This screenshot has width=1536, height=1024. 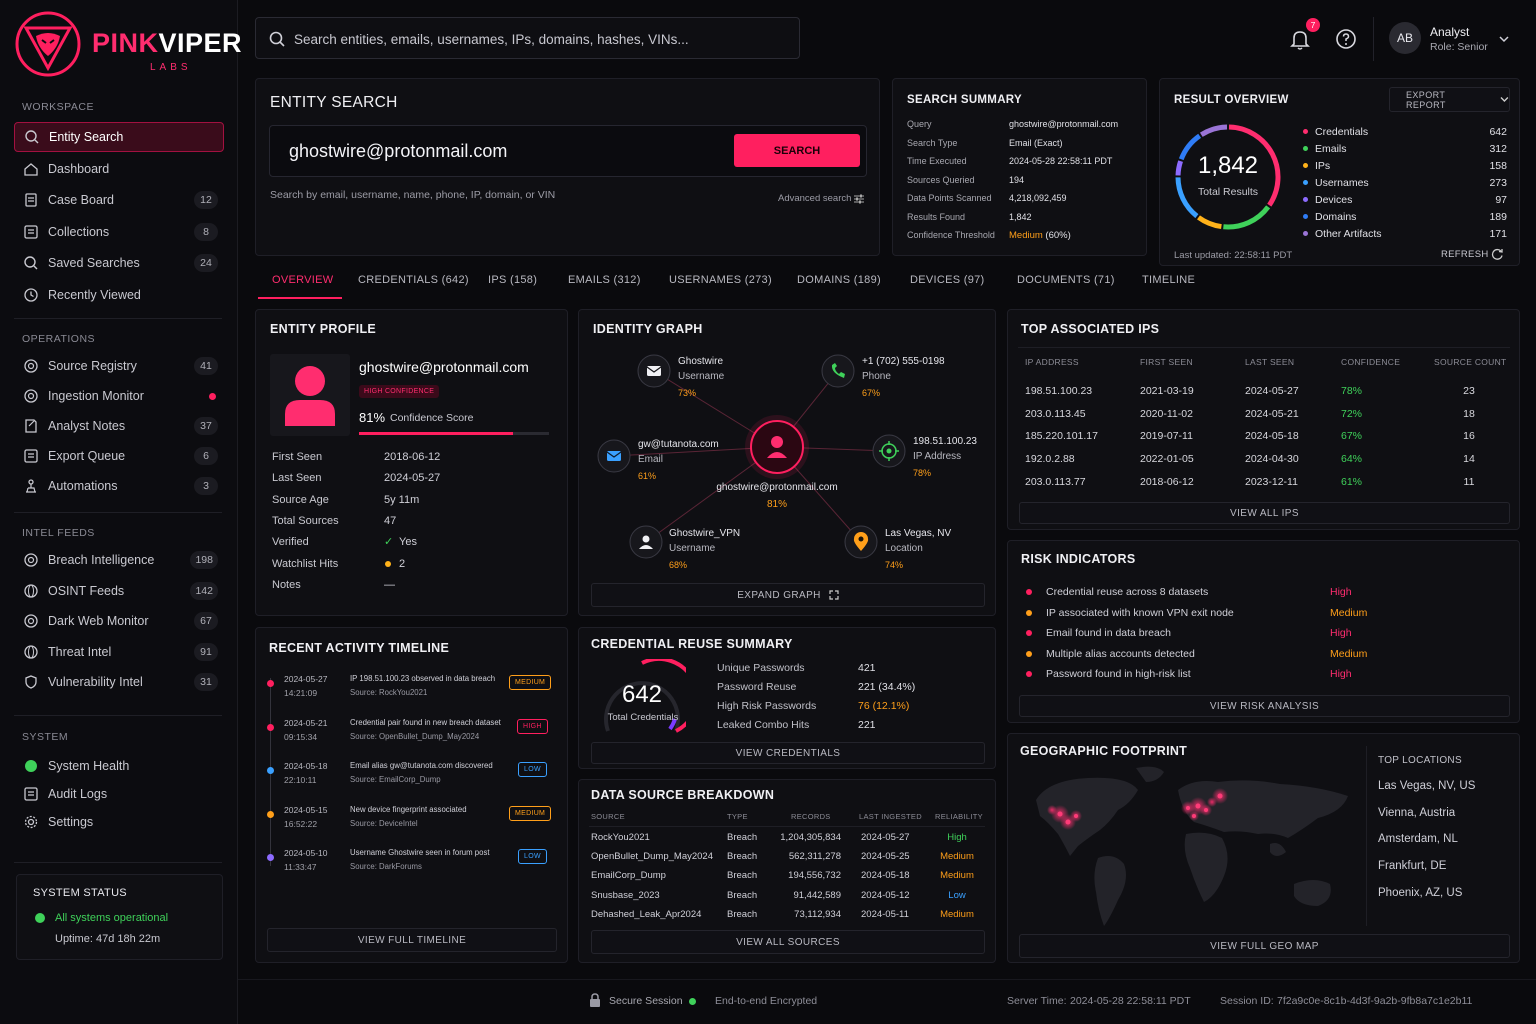 What do you see at coordinates (119, 591) in the screenshot?
I see `sidebar-item-osint-feeds: OSINT Feeds 142` at bounding box center [119, 591].